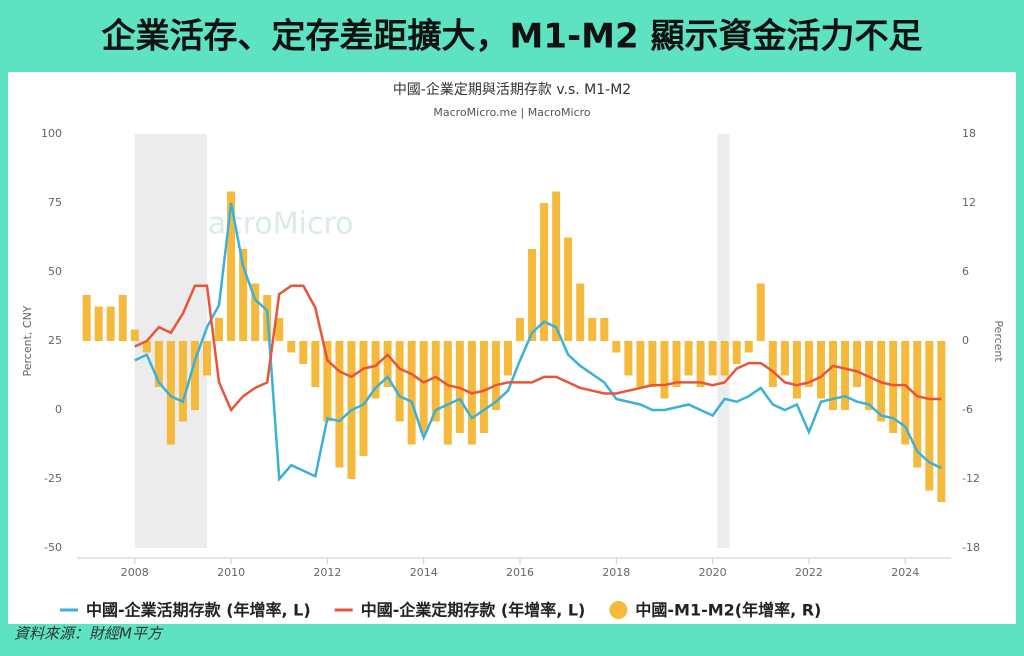 This screenshot has width=1024, height=656. What do you see at coordinates (53, 478) in the screenshot?
I see `y-tick-label: -25` at bounding box center [53, 478].